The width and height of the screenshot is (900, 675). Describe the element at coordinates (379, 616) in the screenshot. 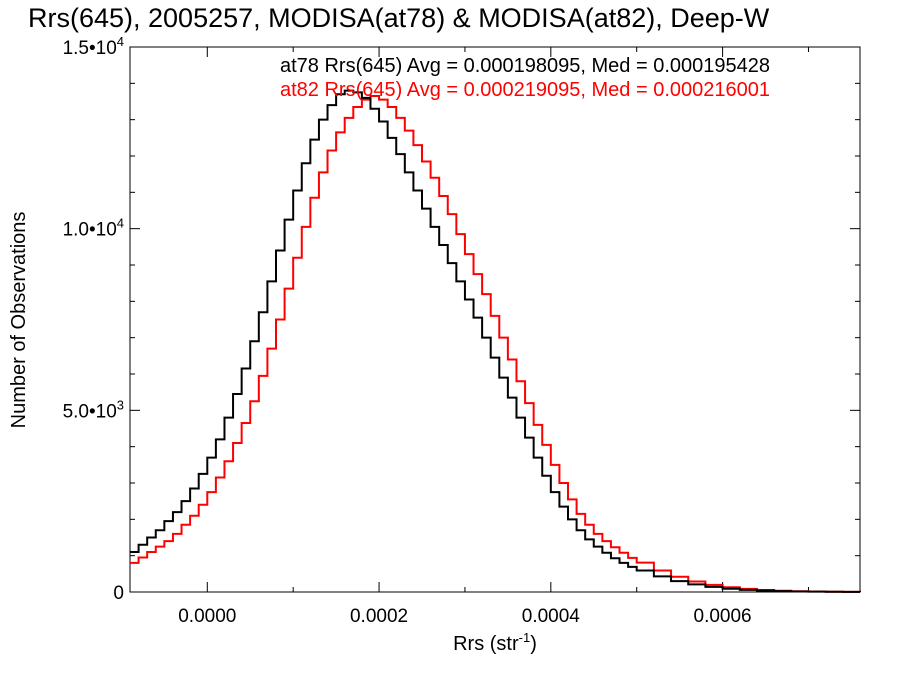

I see `x-tick-label: 0.0002` at that location.